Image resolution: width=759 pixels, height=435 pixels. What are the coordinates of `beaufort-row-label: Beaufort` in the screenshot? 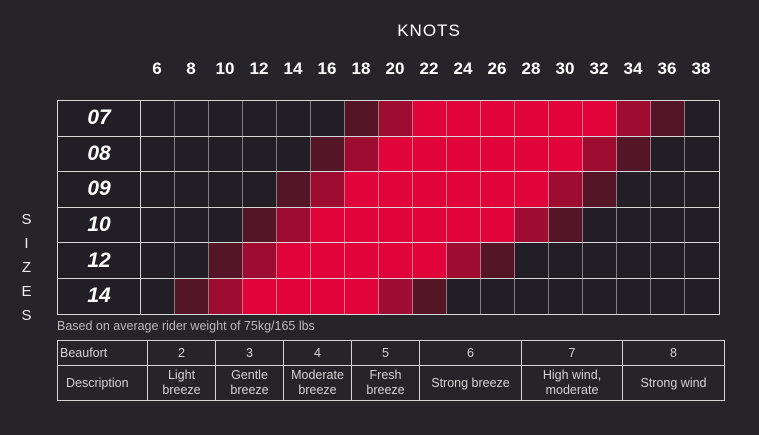 It's located at (102, 353).